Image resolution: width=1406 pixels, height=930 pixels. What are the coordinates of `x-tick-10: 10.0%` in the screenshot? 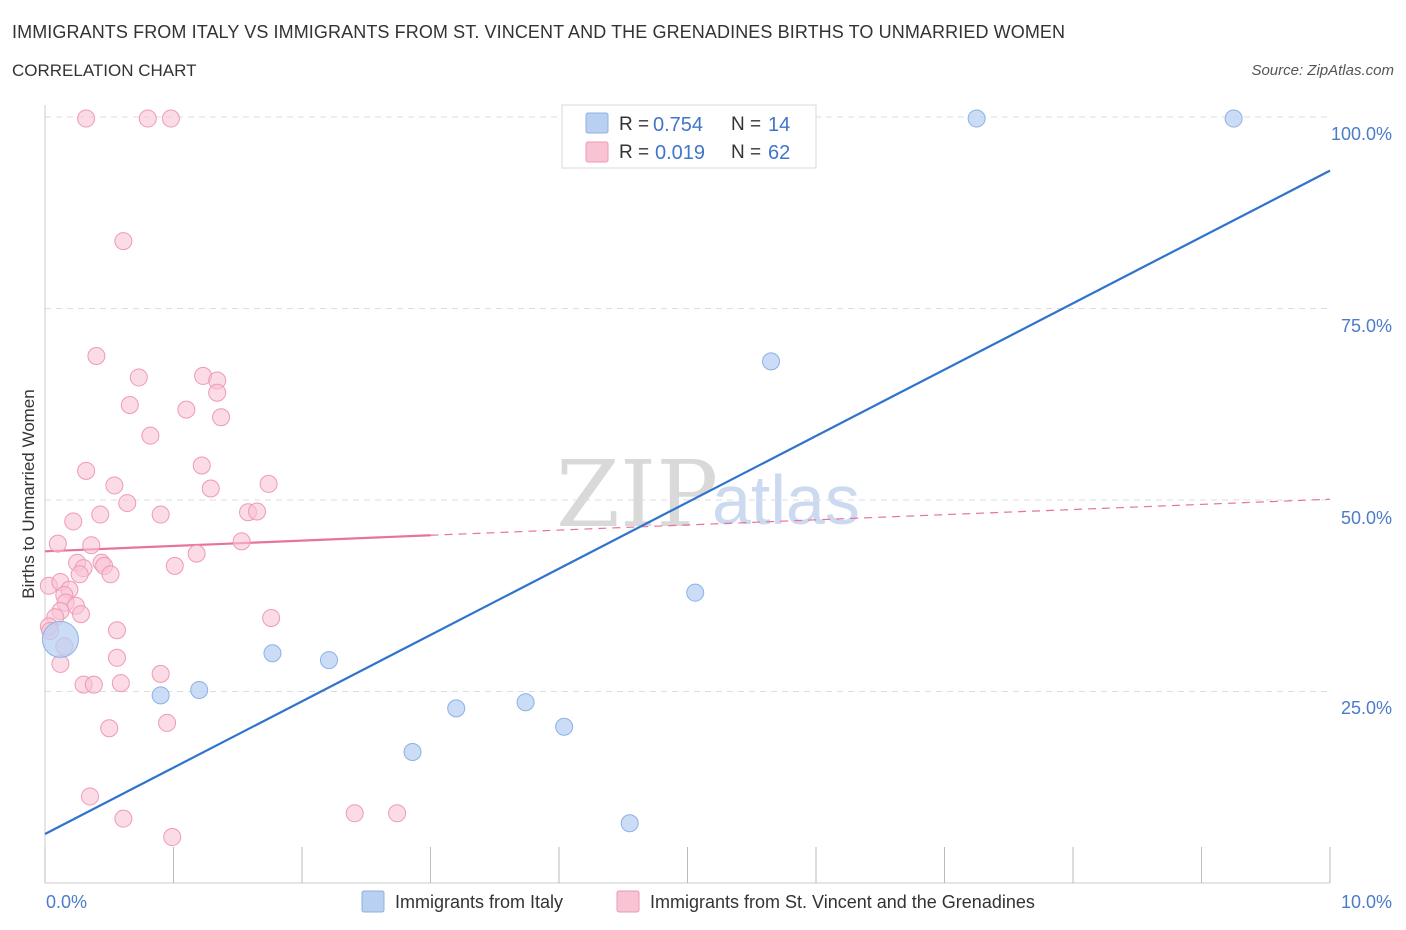 It's located at (1366, 902).